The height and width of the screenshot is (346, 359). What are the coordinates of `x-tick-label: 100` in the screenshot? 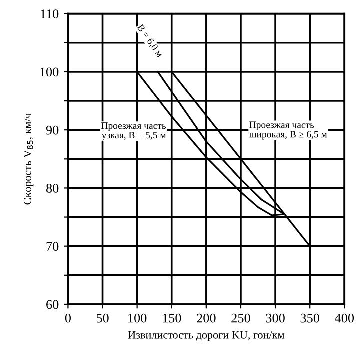 It's located at (137, 318).